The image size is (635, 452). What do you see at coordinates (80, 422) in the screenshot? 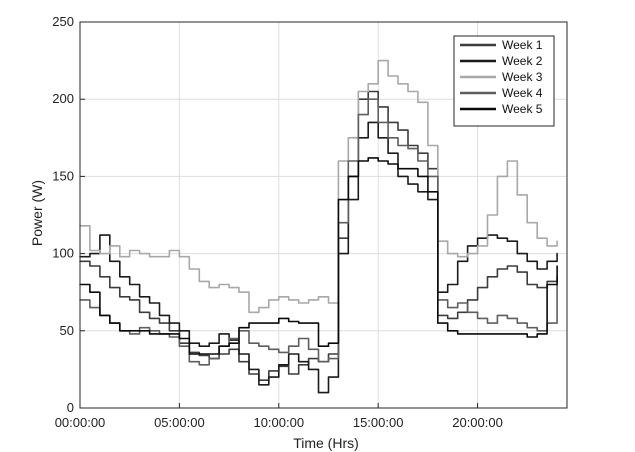
I see `x-tick-label: 00:00:00` at bounding box center [80, 422].